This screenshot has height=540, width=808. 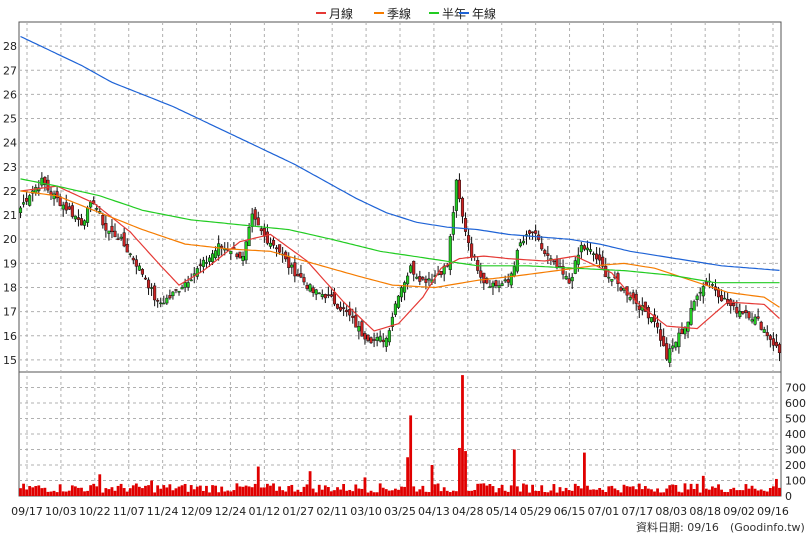 I want to click on x-tick-label: 04/28, so click(x=468, y=511).